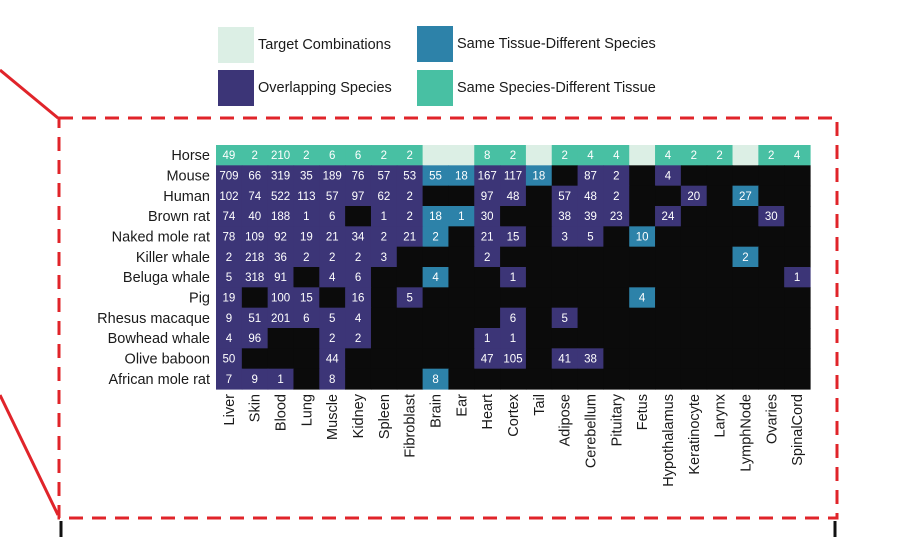 The image size is (918, 537). I want to click on cell-value-naked-mole-rat-kidney: 34, so click(358, 238).